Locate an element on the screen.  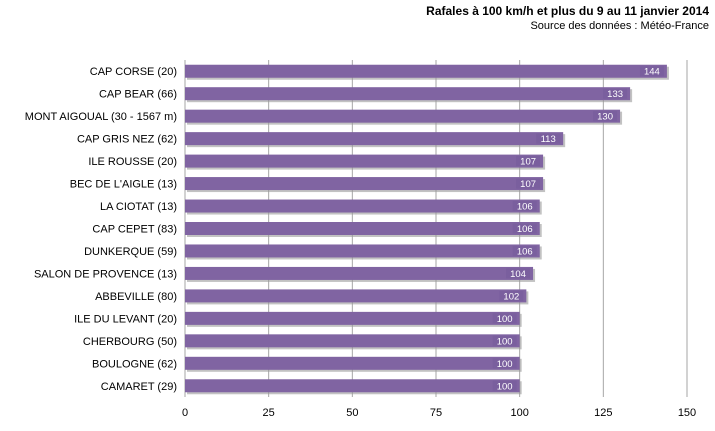
data-label: 144 is located at coordinates (652, 72).